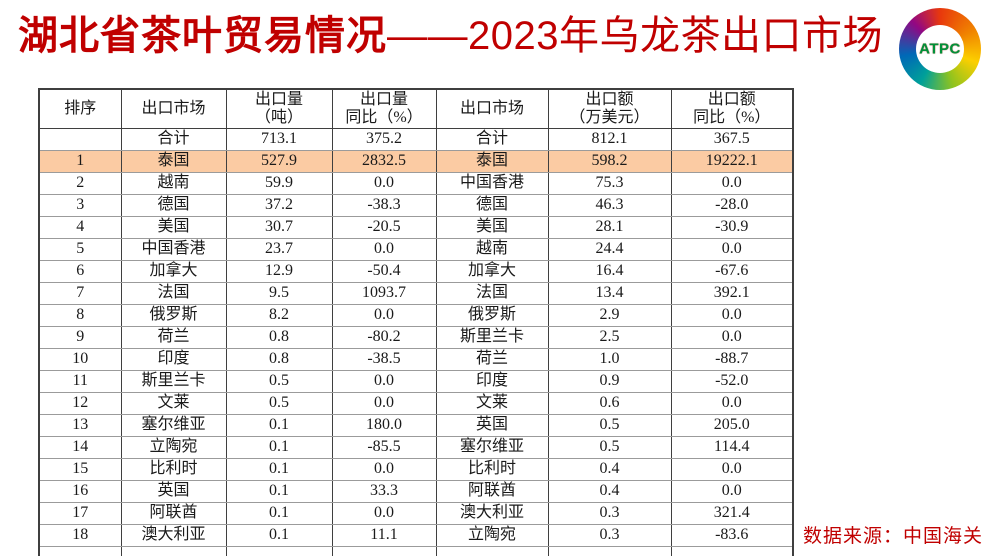 The image size is (989, 556). What do you see at coordinates (609, 293) in the screenshot?
I see `table-cell: 13.4` at bounding box center [609, 293].